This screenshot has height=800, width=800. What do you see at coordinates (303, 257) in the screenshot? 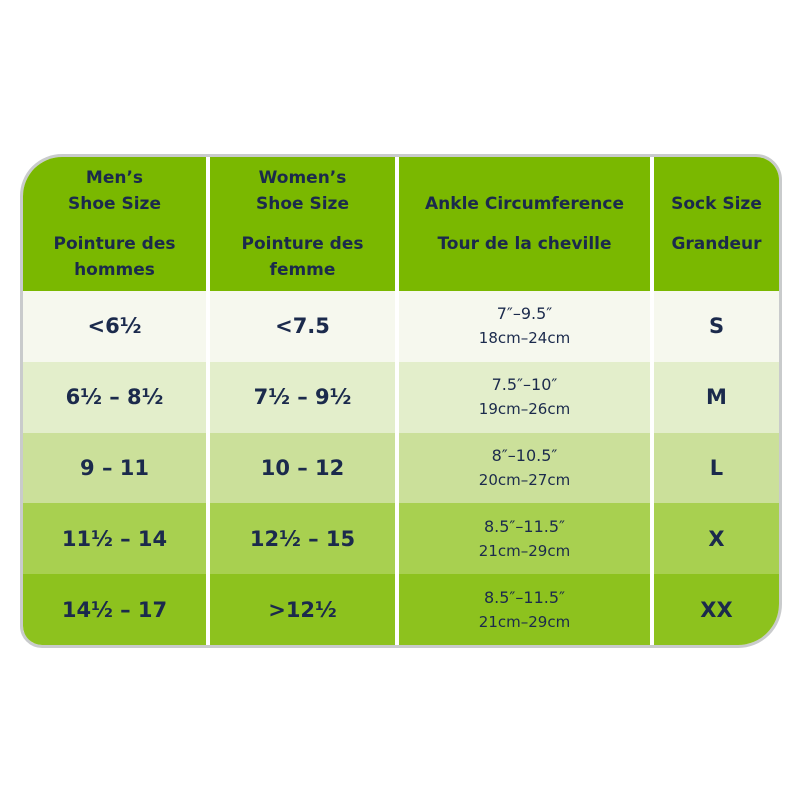
I see `header-fr: Pointure des femme` at bounding box center [303, 257].